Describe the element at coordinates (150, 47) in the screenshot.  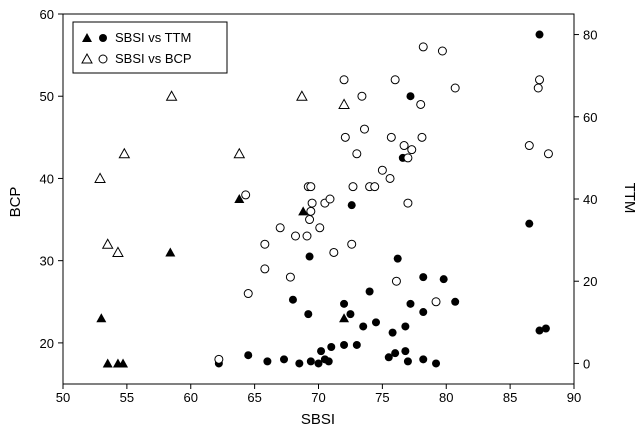
I see `legend-box` at that location.